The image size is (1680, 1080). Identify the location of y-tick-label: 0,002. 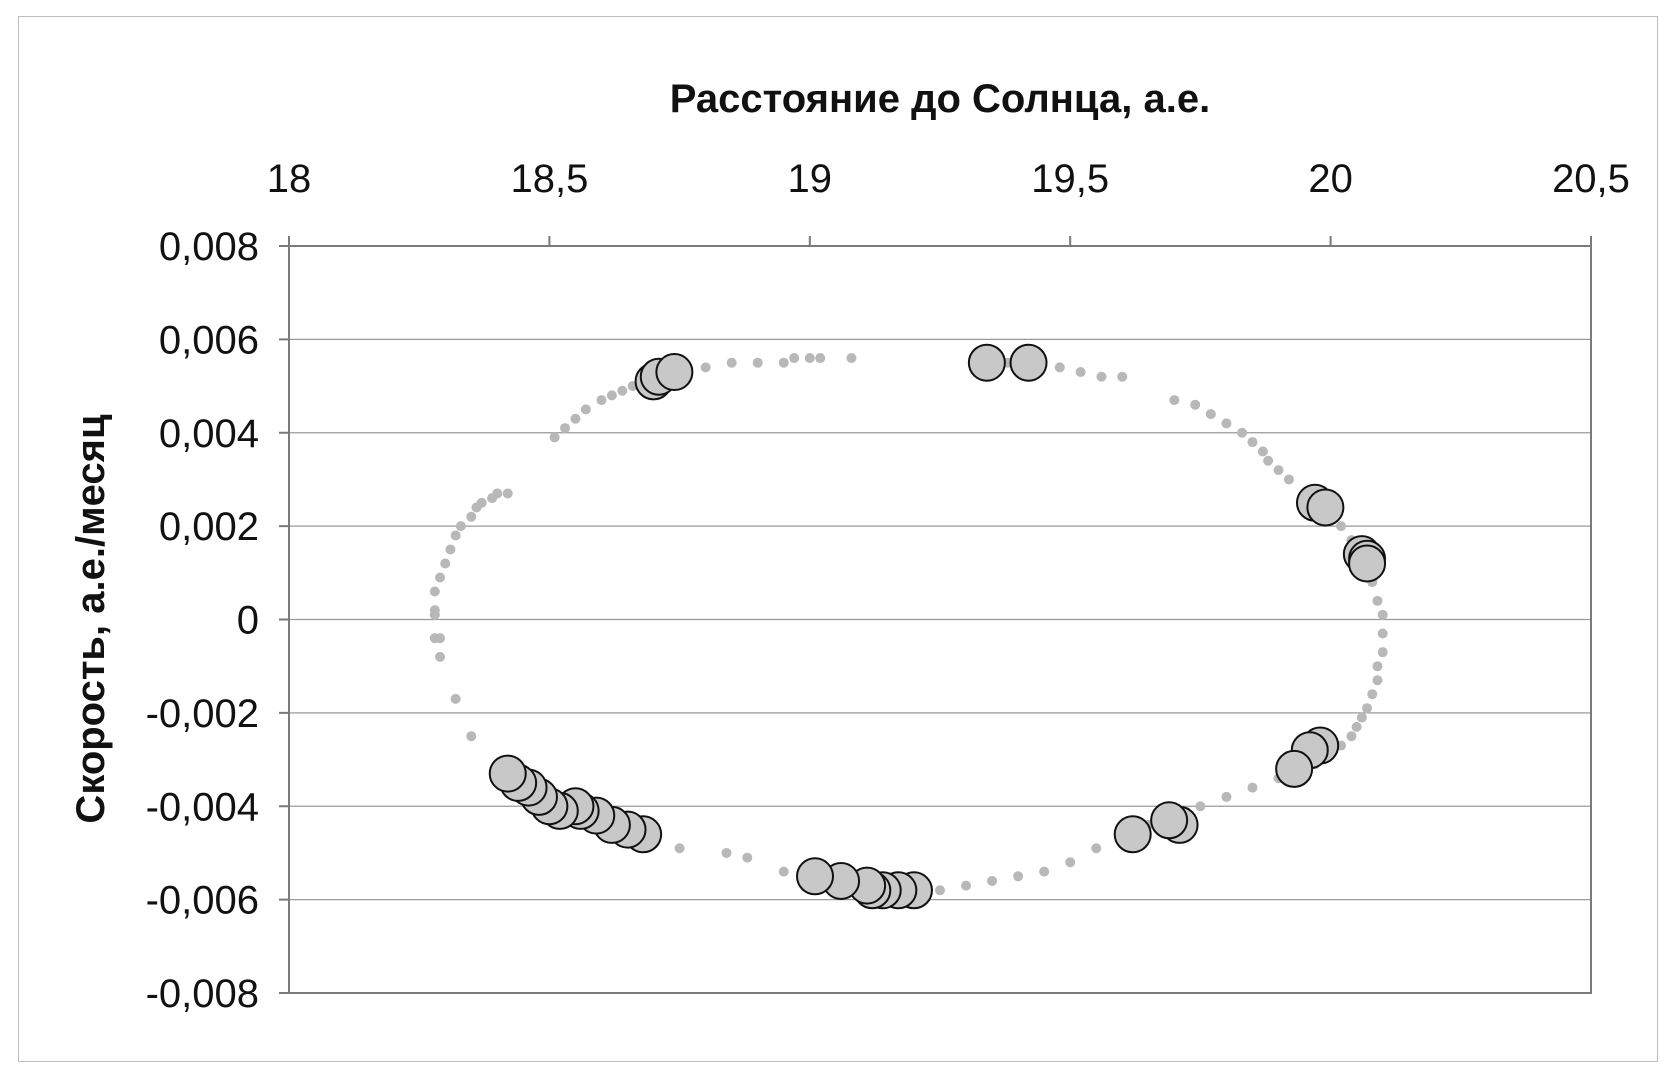
(209, 527).